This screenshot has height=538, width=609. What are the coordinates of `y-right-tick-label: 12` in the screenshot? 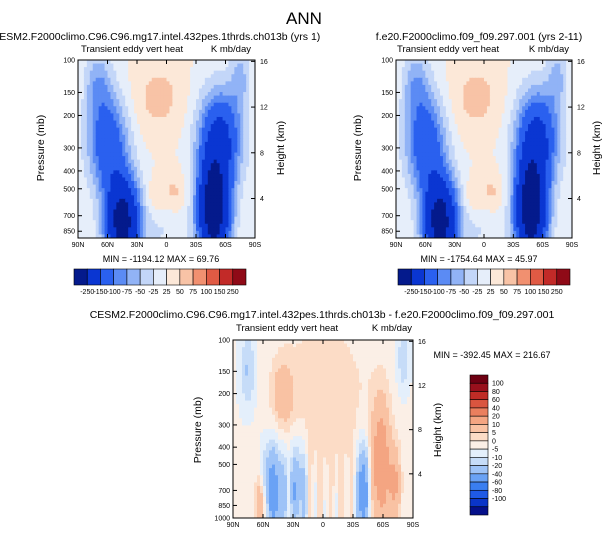 It's located at (264, 108).